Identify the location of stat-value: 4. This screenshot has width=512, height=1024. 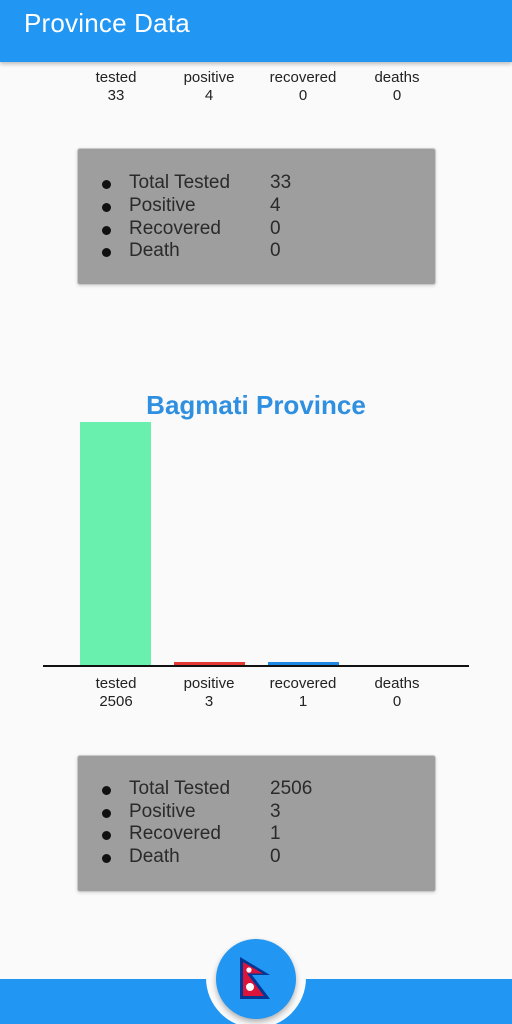
(209, 95).